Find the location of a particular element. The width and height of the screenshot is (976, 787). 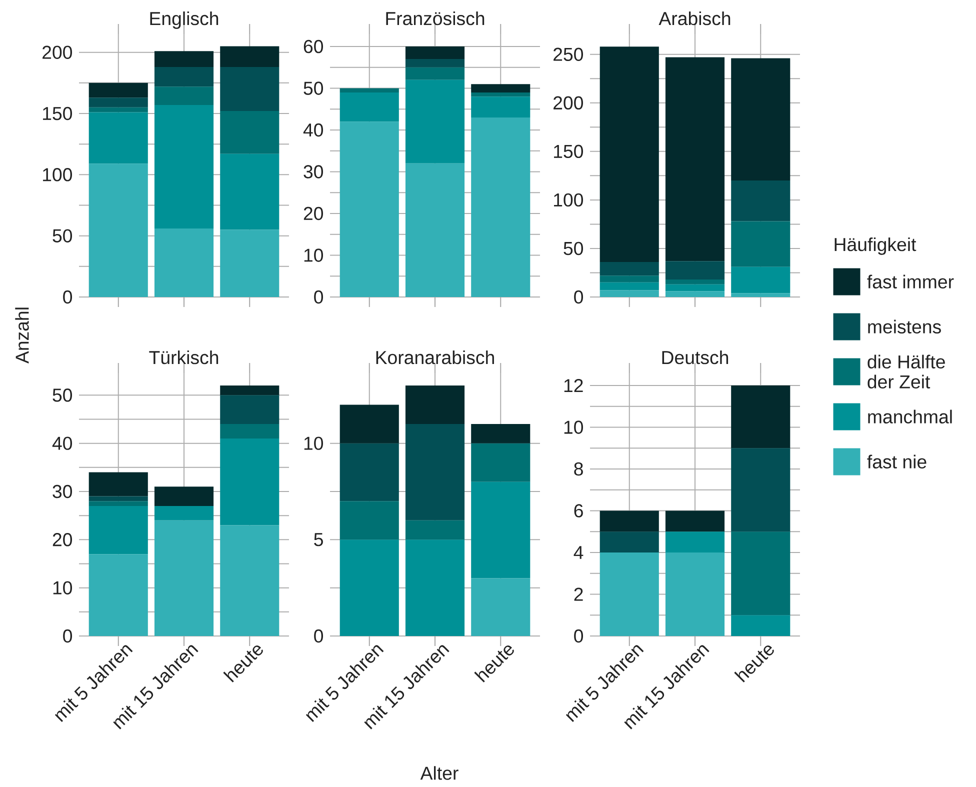

legend-label: manchmal is located at coordinates (910, 417).